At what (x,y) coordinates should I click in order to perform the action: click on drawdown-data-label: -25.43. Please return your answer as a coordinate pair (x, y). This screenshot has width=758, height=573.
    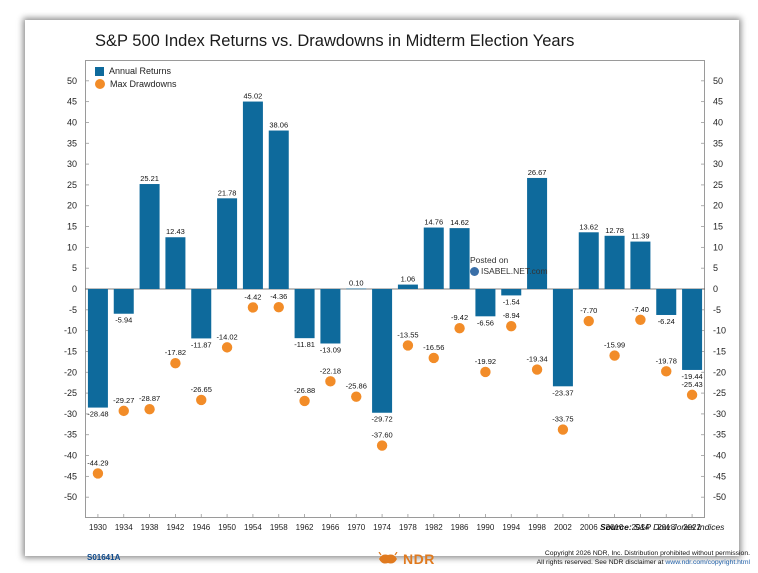
    Looking at the image, I should click on (691, 384).